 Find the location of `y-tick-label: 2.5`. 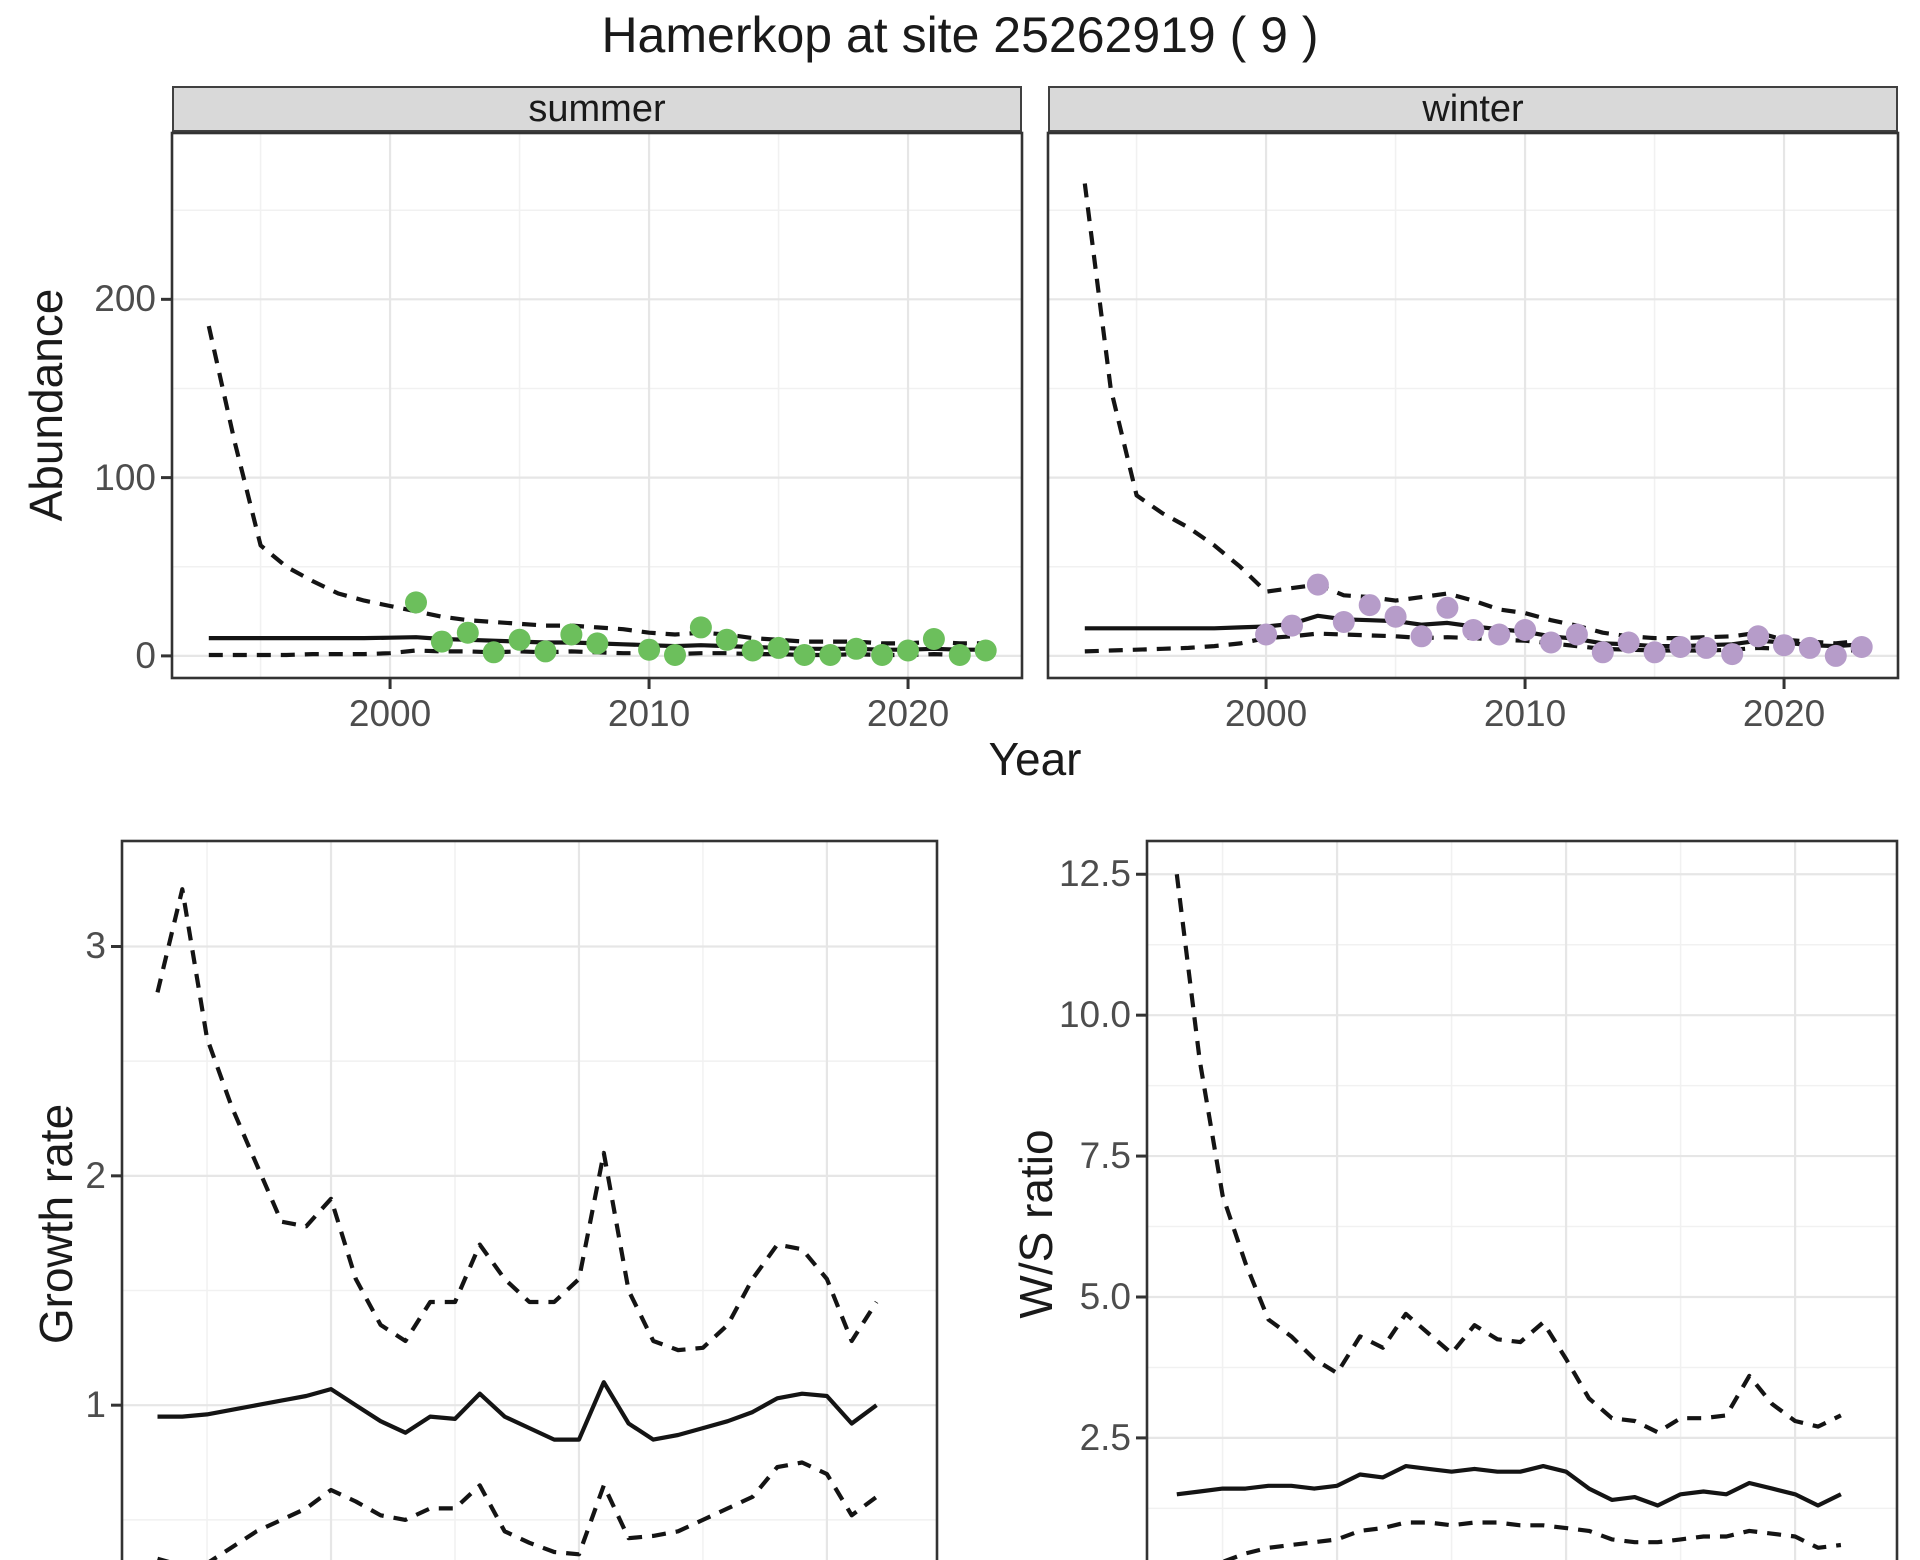

y-tick-label: 2.5 is located at coordinates (1105, 1437).